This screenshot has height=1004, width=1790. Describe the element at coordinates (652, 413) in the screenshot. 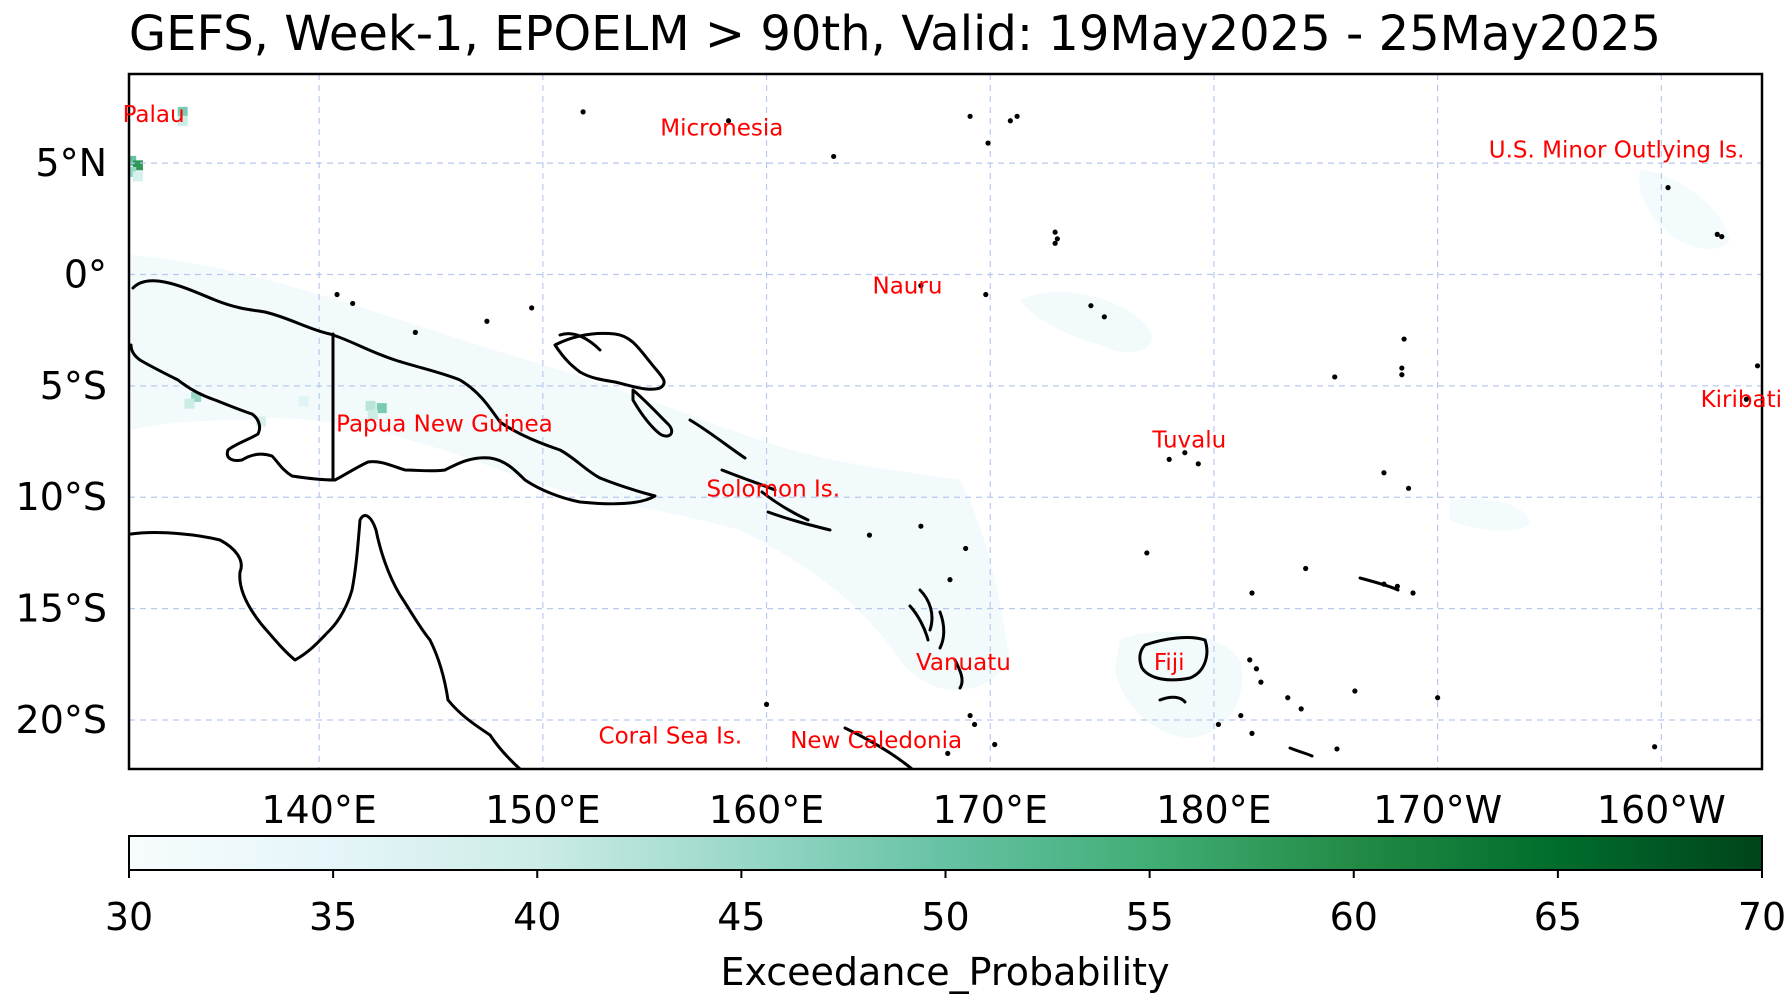

I see `bougainville-coastline` at that location.